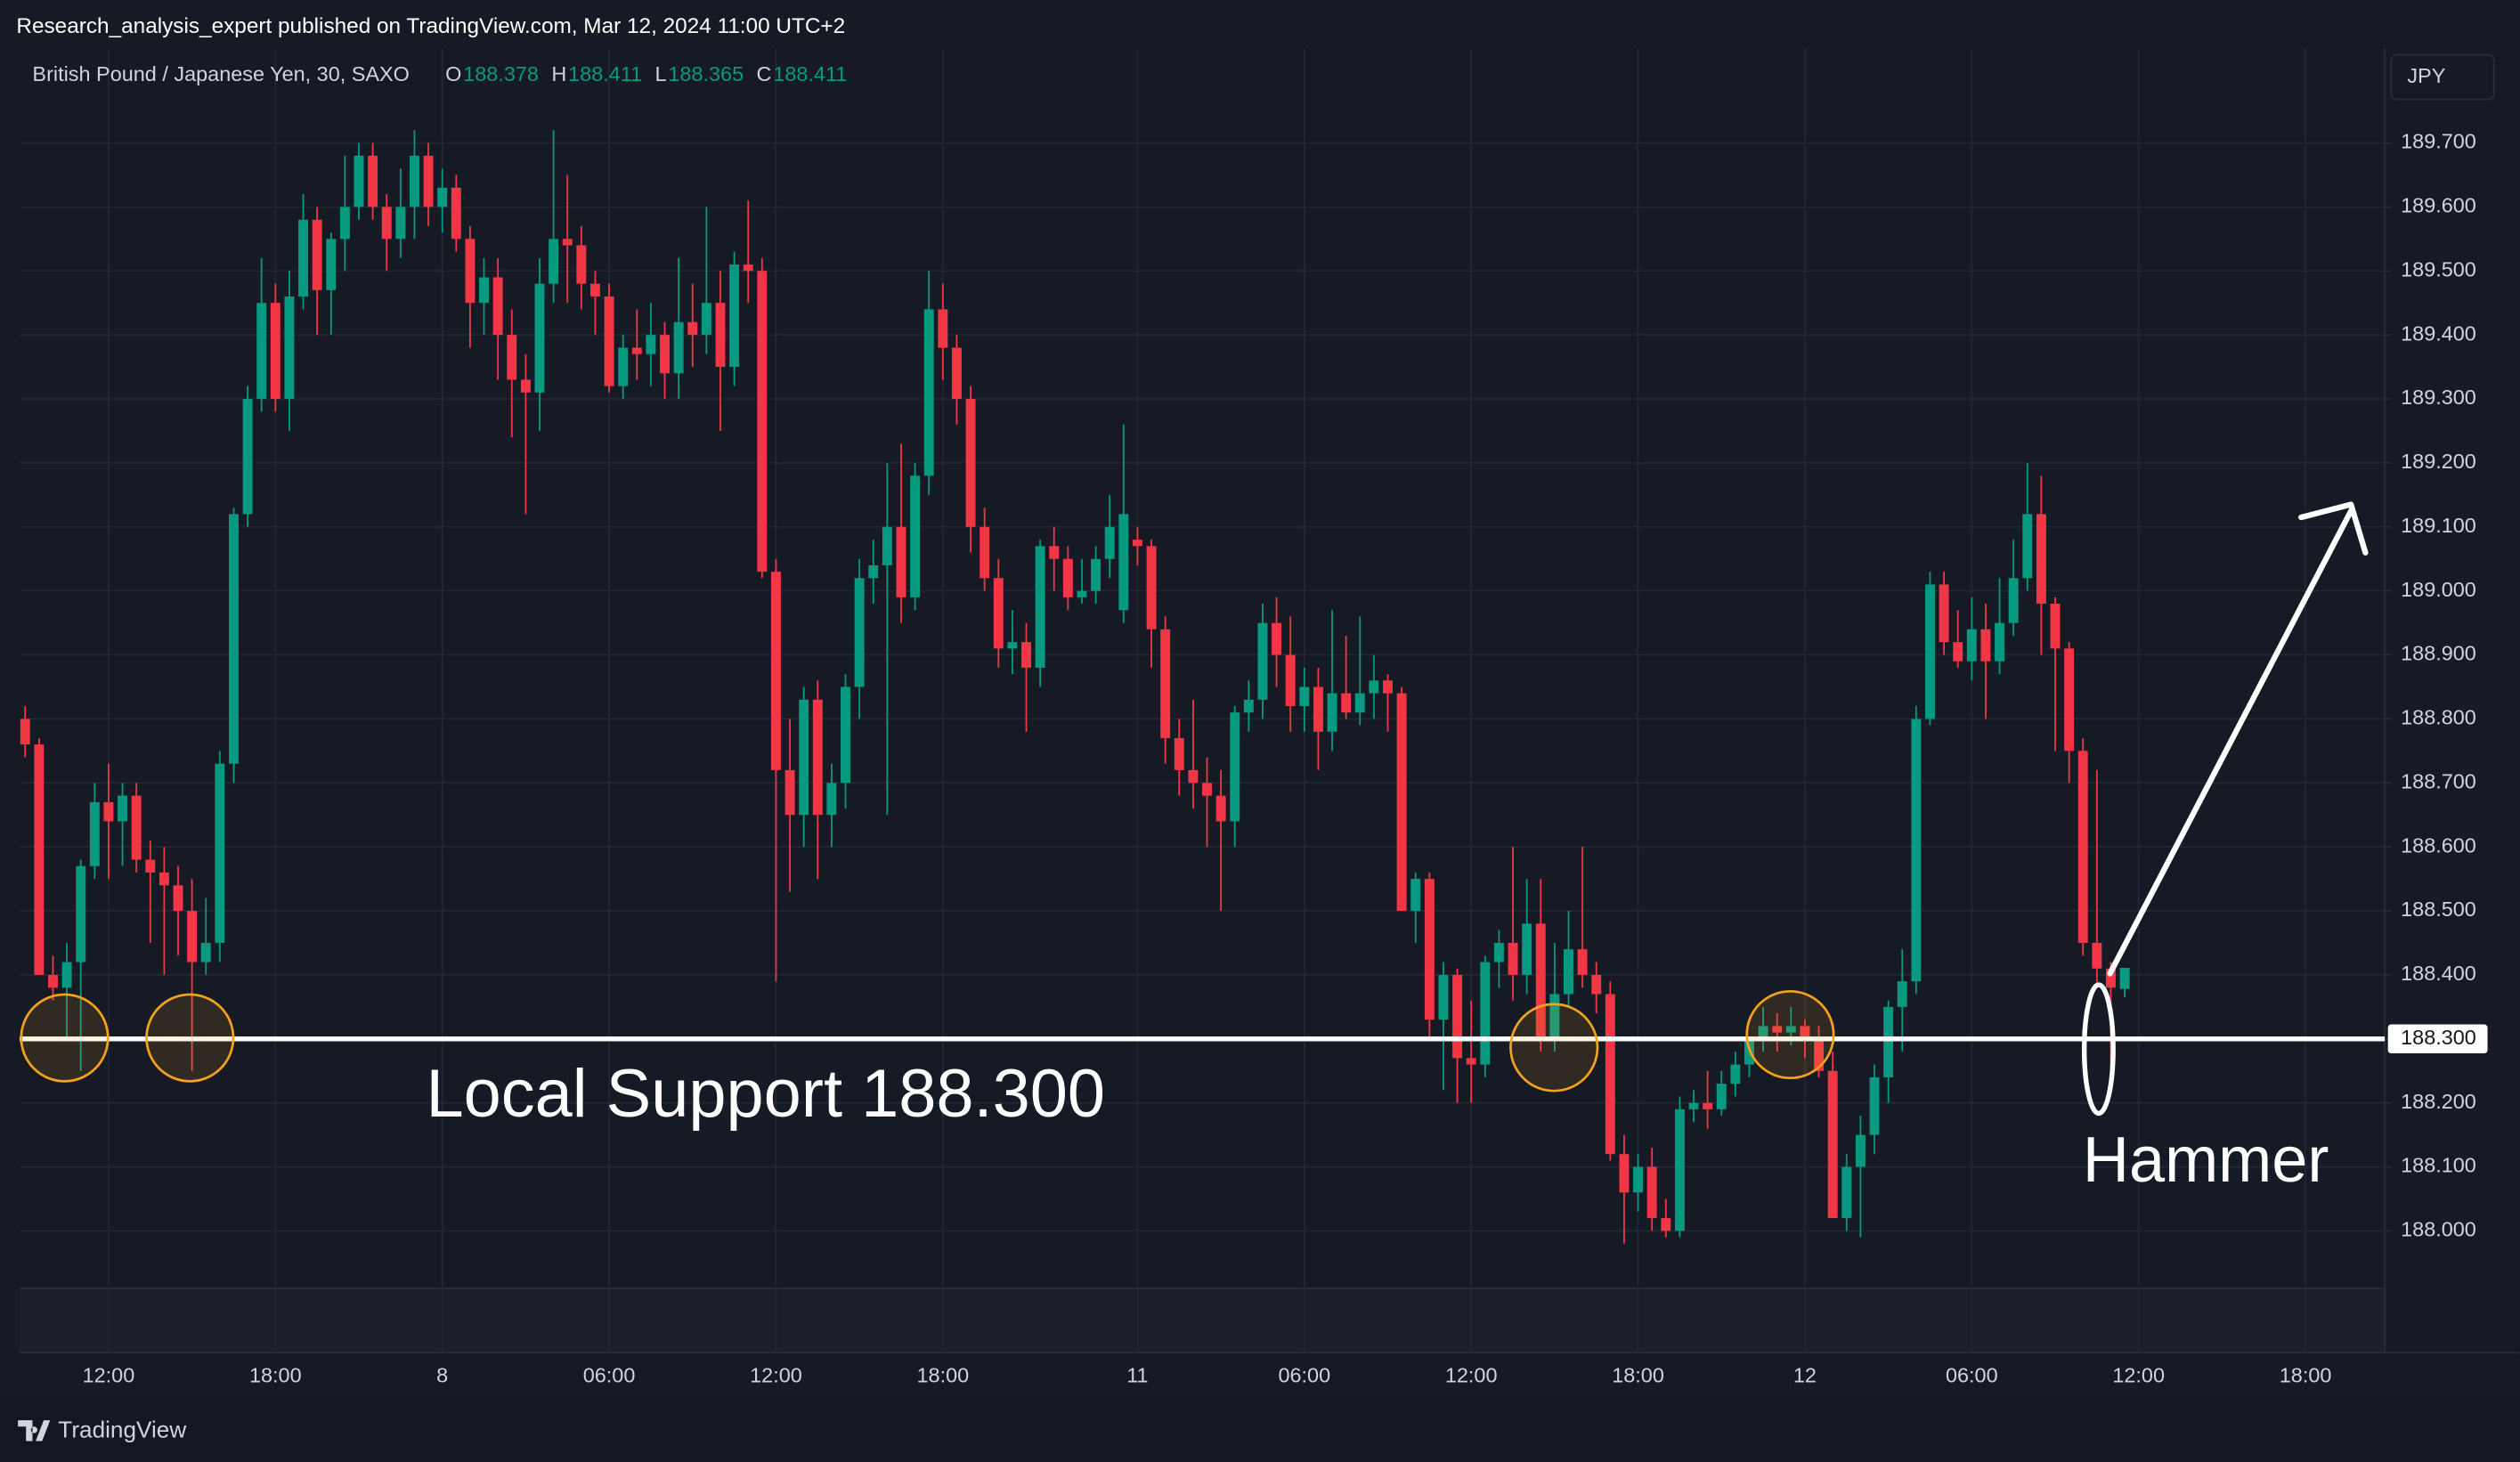 This screenshot has height=1462, width=2520. I want to click on support-annotation: Local Support 188.300, so click(766, 1094).